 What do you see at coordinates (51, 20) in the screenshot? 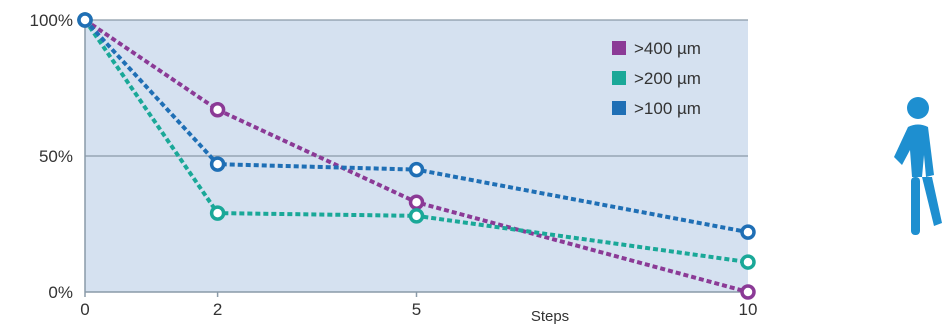
I see `y-tick-label: 100%` at bounding box center [51, 20].